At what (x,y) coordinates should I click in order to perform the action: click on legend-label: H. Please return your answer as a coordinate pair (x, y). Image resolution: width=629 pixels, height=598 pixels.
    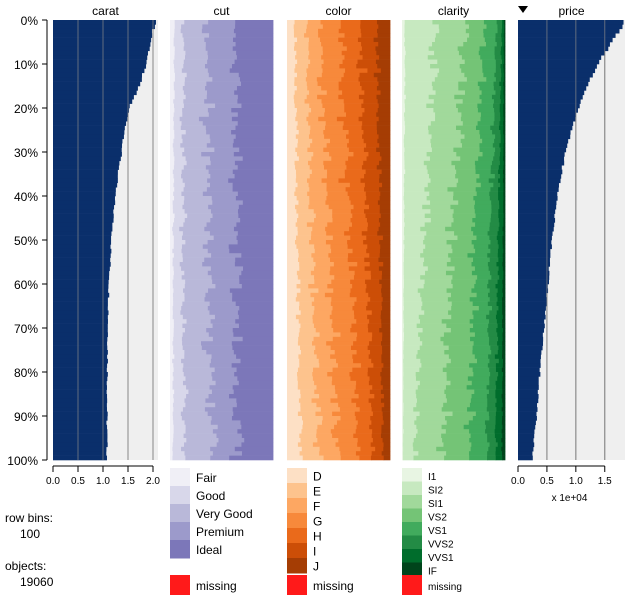
    Looking at the image, I should click on (317, 537).